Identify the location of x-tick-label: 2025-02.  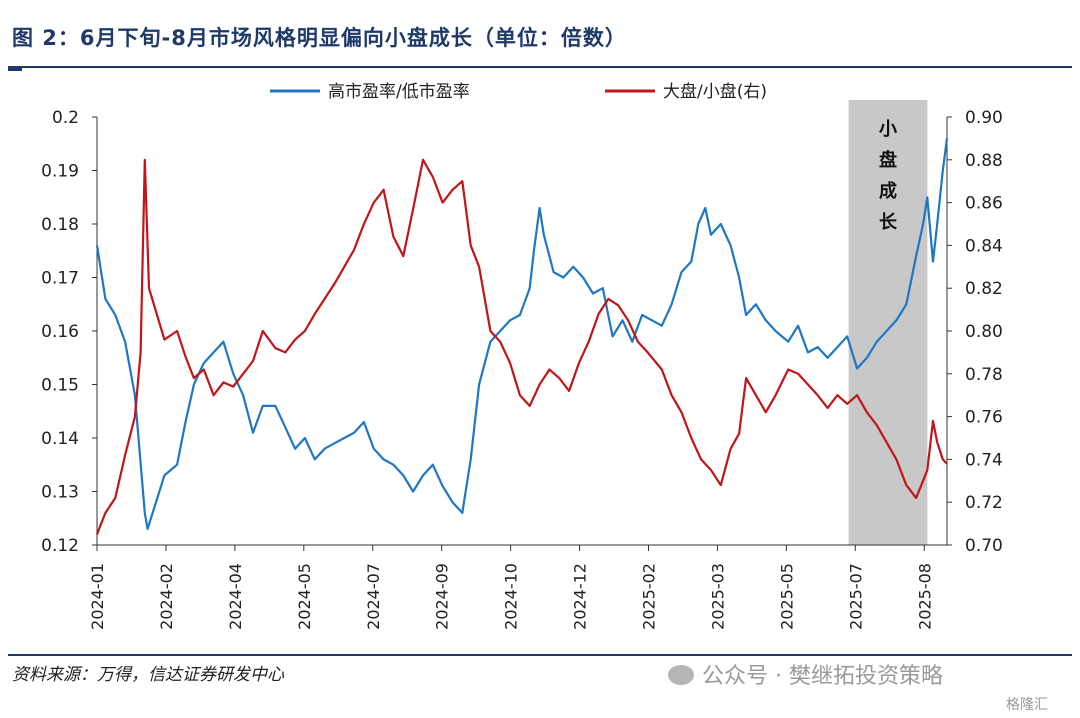
(649, 596).